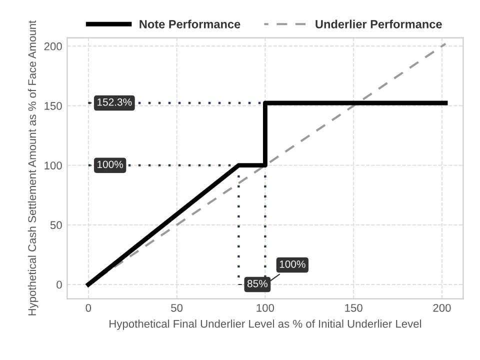 Image resolution: width=480 pixels, height=360 pixels. I want to click on y-tick-label: 0, so click(59, 284).